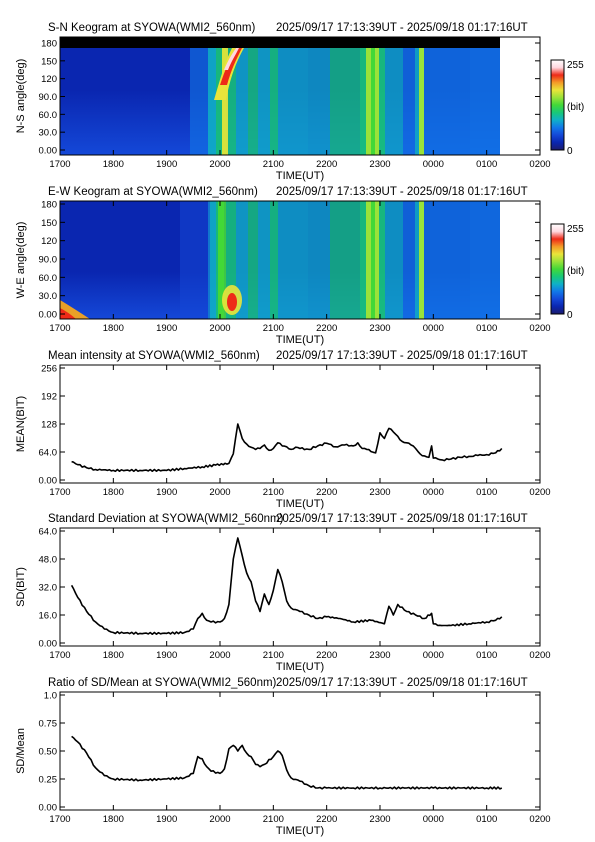 This screenshot has width=595, height=842. Describe the element at coordinates (379, 819) in the screenshot. I see `ratio-xtick-label: 2300` at that location.